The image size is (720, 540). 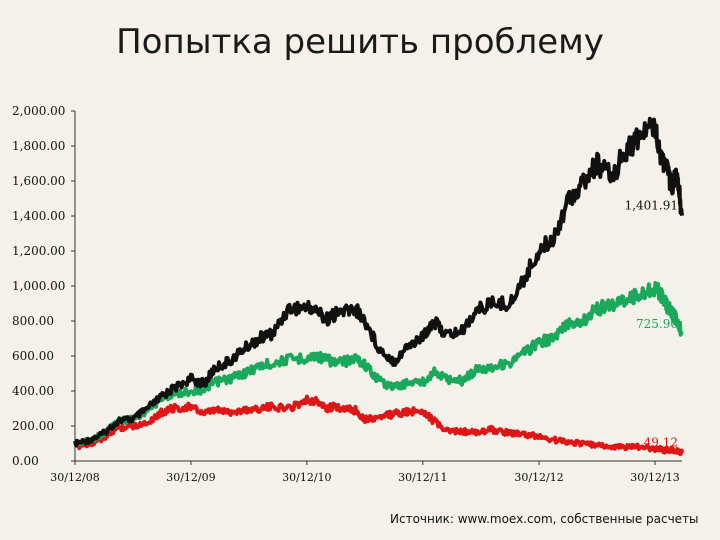 I want to click on x-tick-label: 30/12/10, so click(x=306, y=477).